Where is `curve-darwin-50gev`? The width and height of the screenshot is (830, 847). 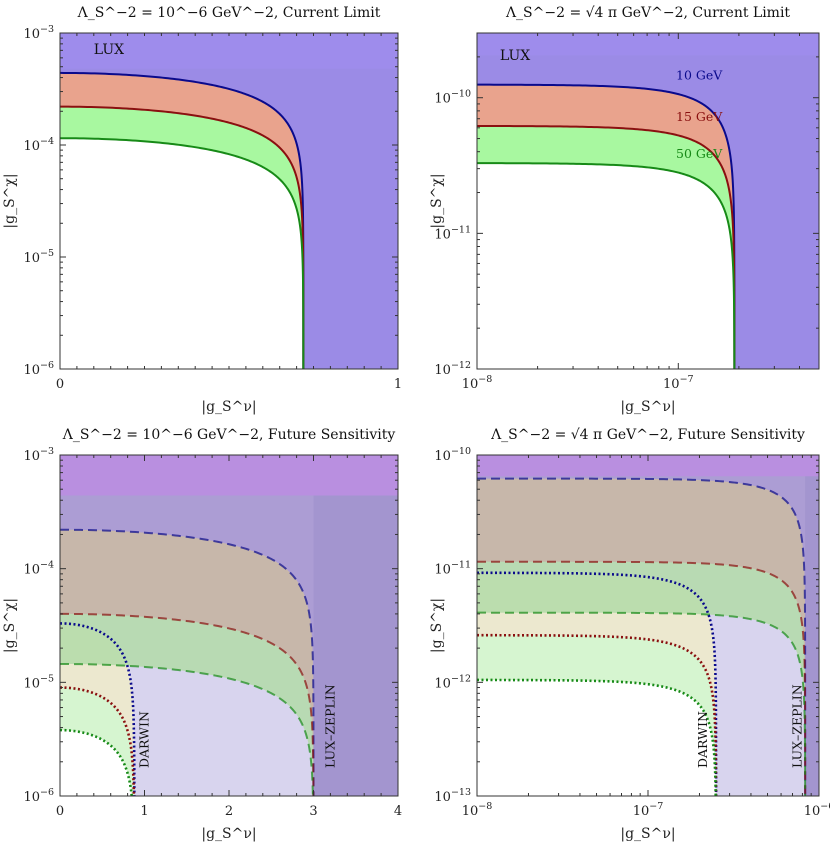 curve-darwin-50gev is located at coordinates (597, 737).